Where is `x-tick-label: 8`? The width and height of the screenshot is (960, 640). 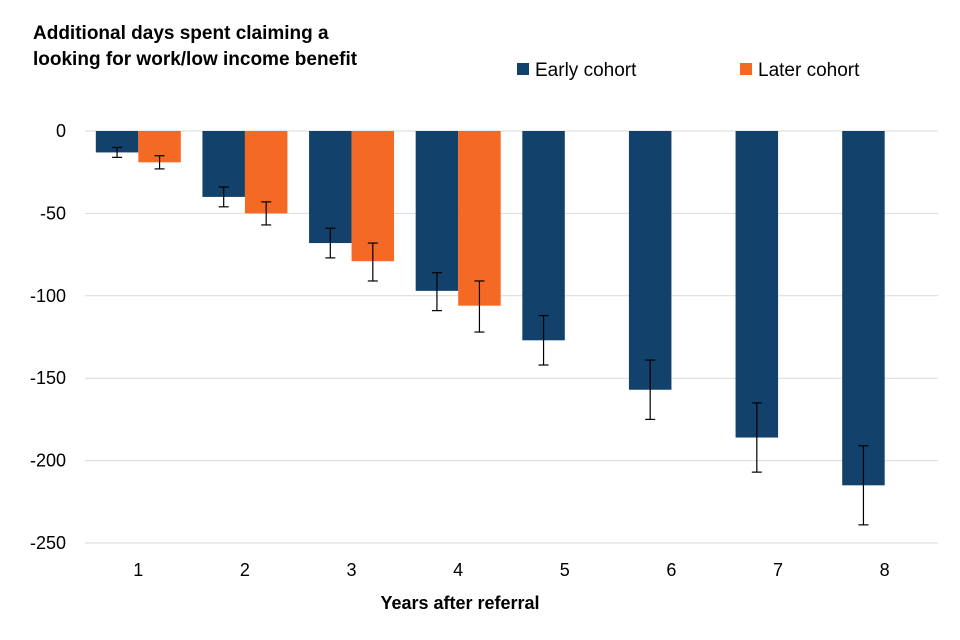 x-tick-label: 8 is located at coordinates (885, 570).